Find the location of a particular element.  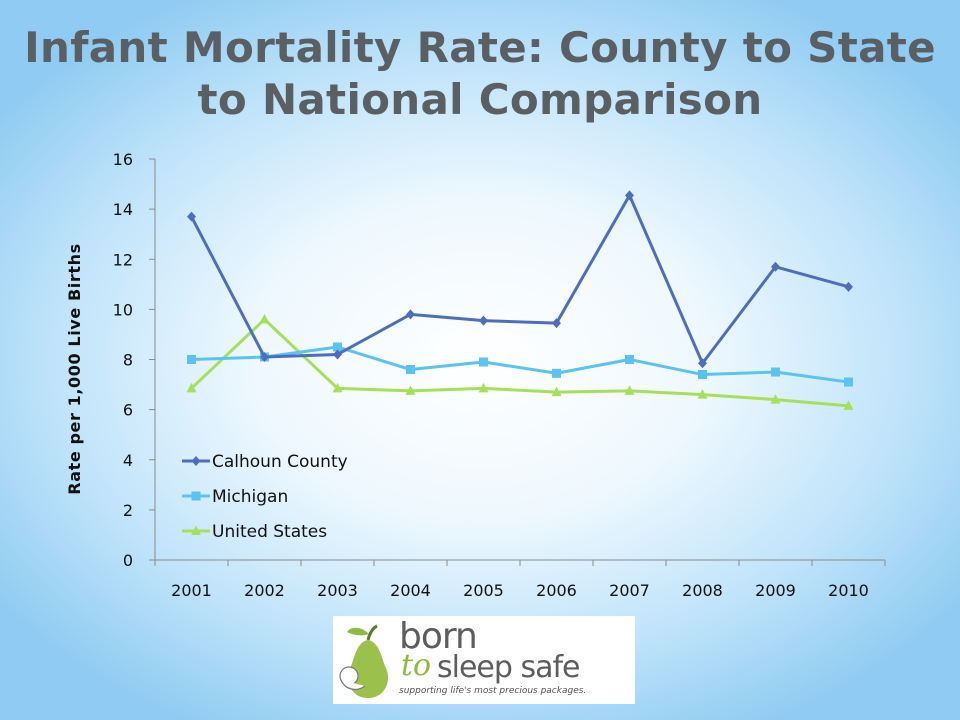

series-united-states is located at coordinates (520, 361).